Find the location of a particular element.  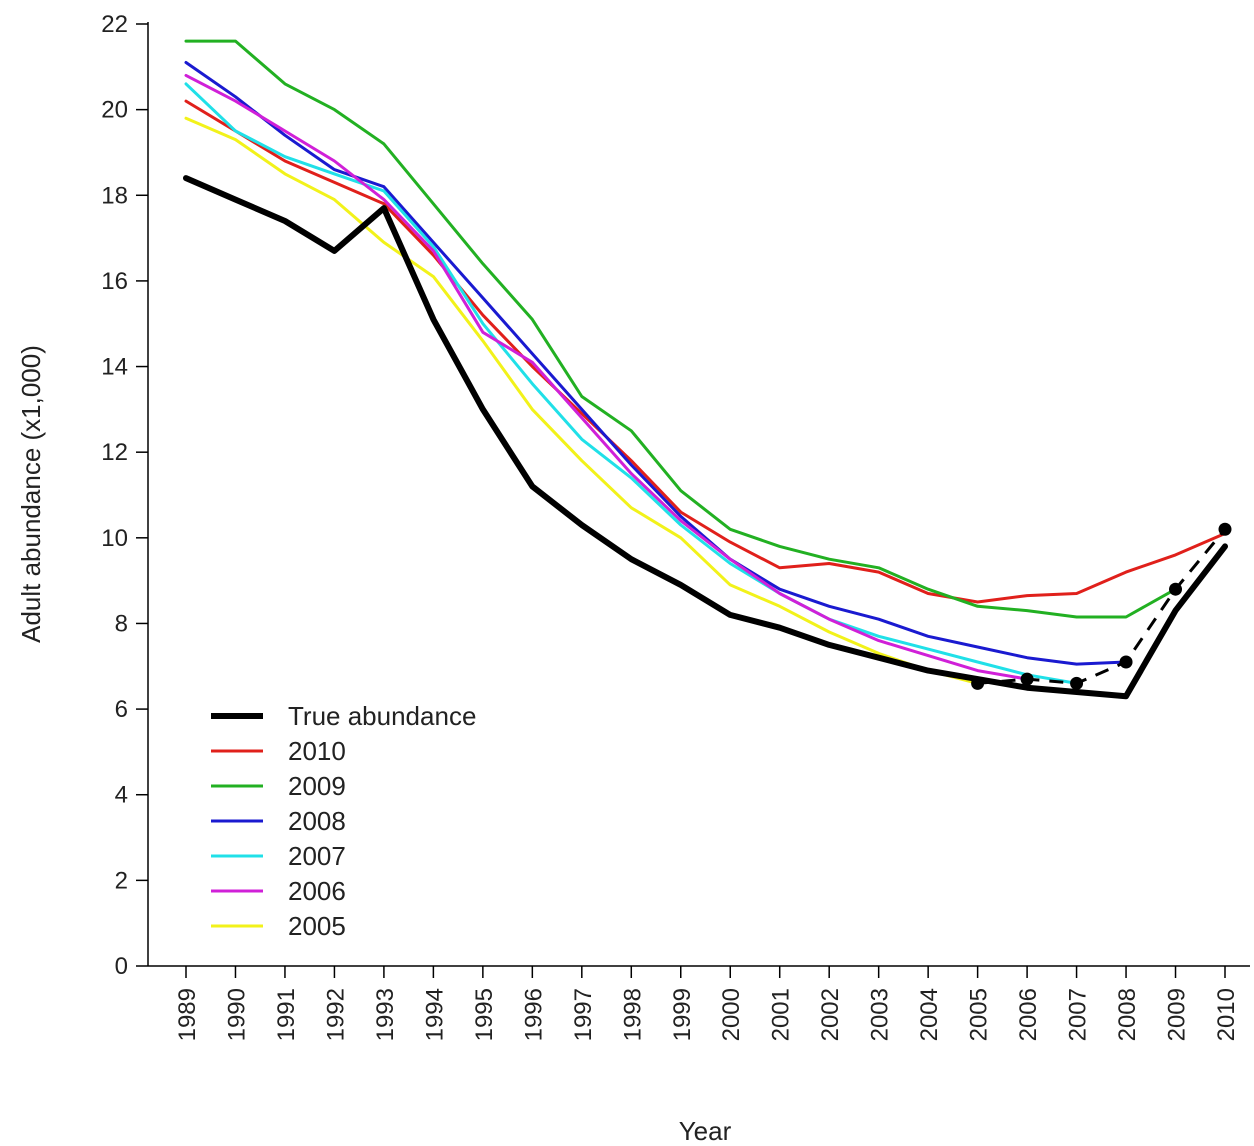

legend-label: 2008 is located at coordinates (317, 821).